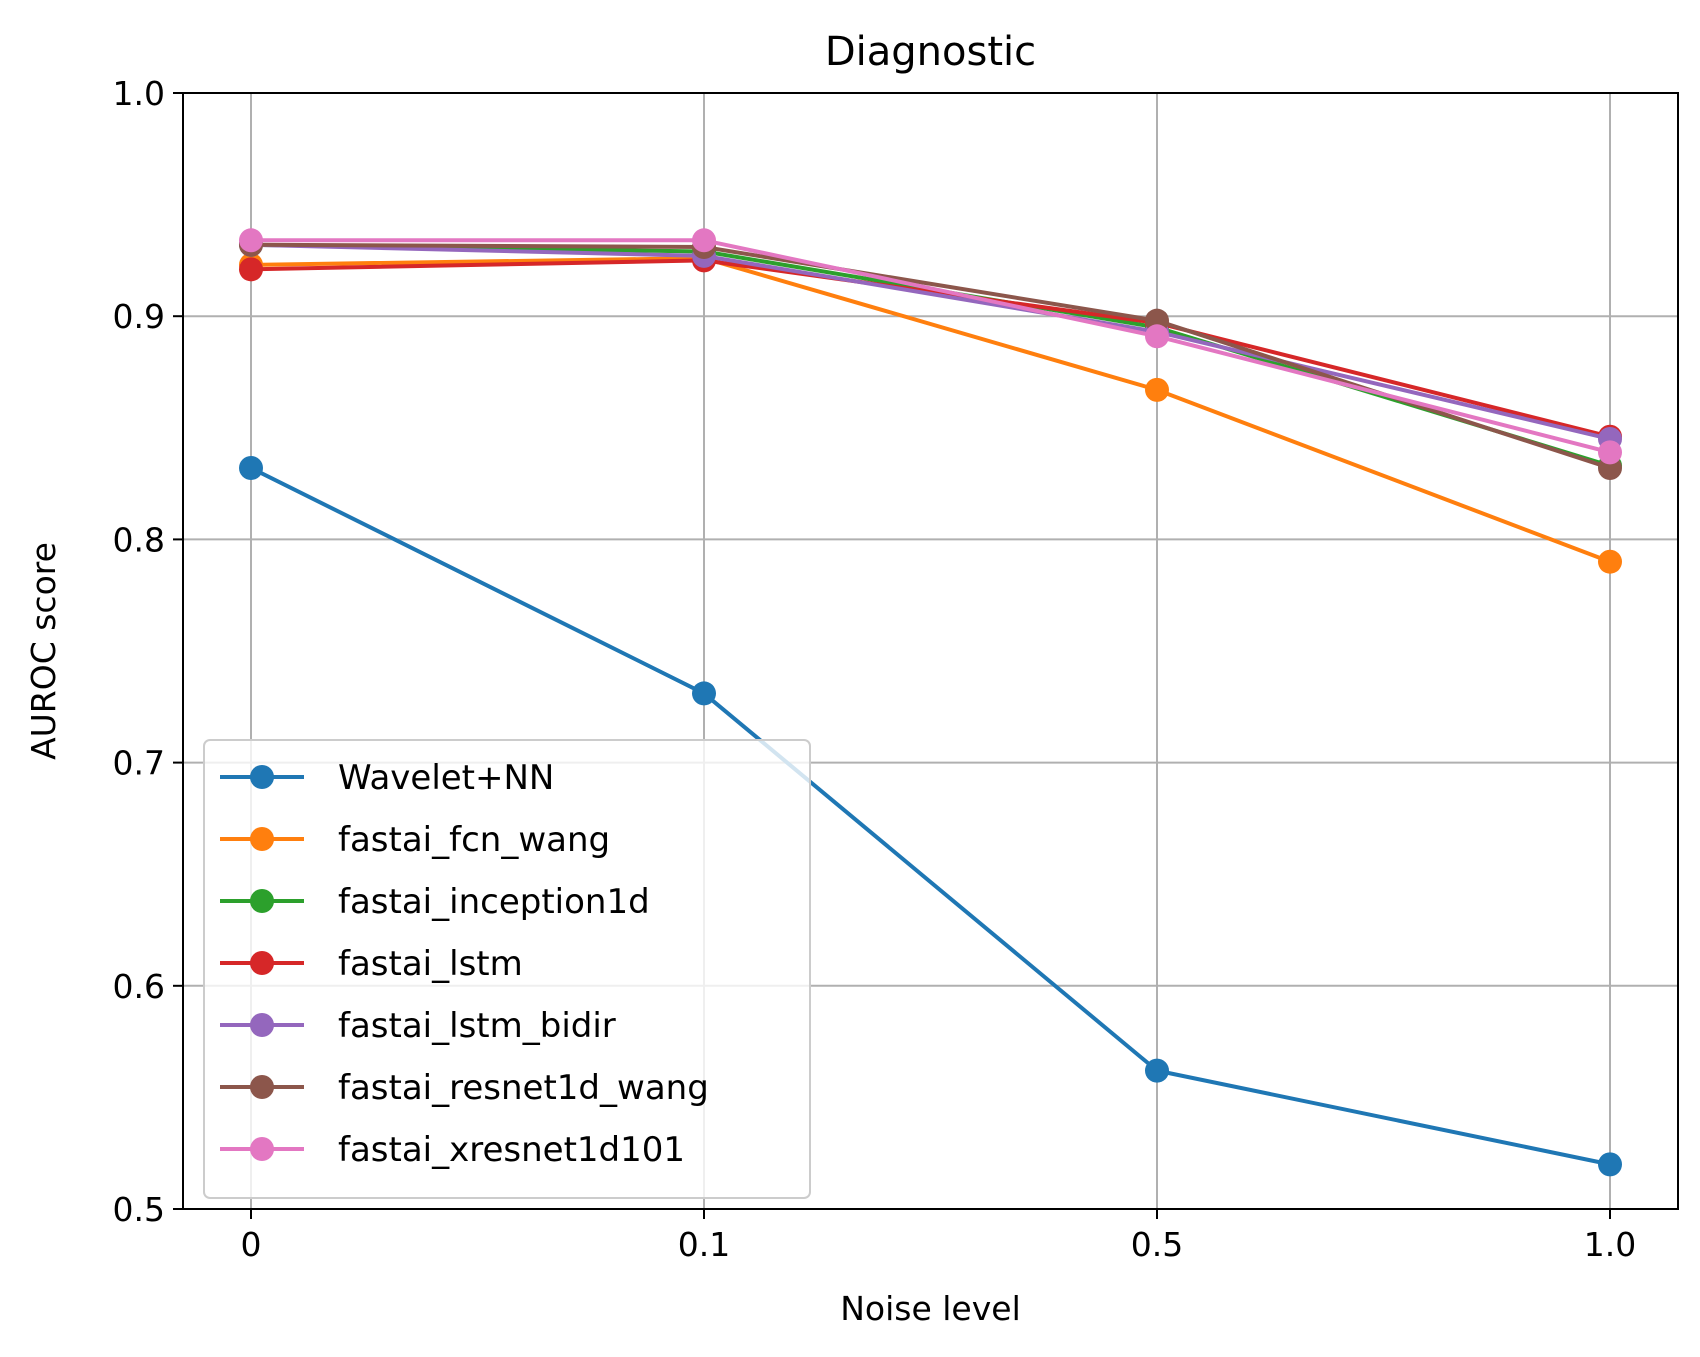  I want to click on y-tick-label: 1.0, so click(139, 93).